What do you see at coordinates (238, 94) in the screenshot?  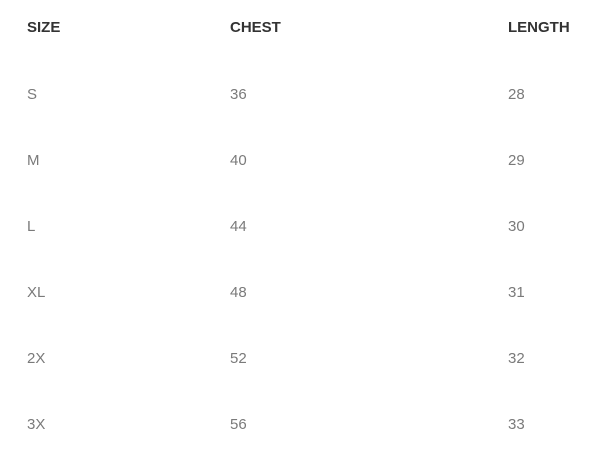 I see `chest-cell: 36` at bounding box center [238, 94].